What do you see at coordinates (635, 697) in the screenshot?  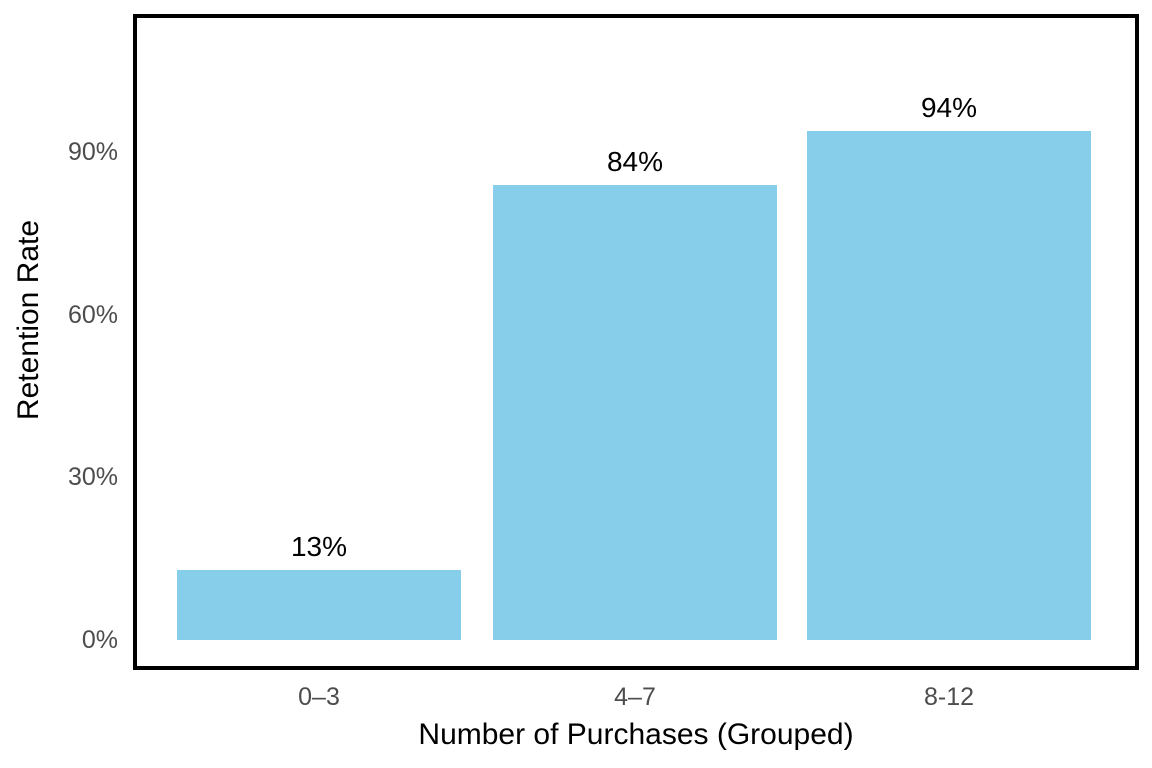 I see `x-tick-label: 4–7` at bounding box center [635, 697].